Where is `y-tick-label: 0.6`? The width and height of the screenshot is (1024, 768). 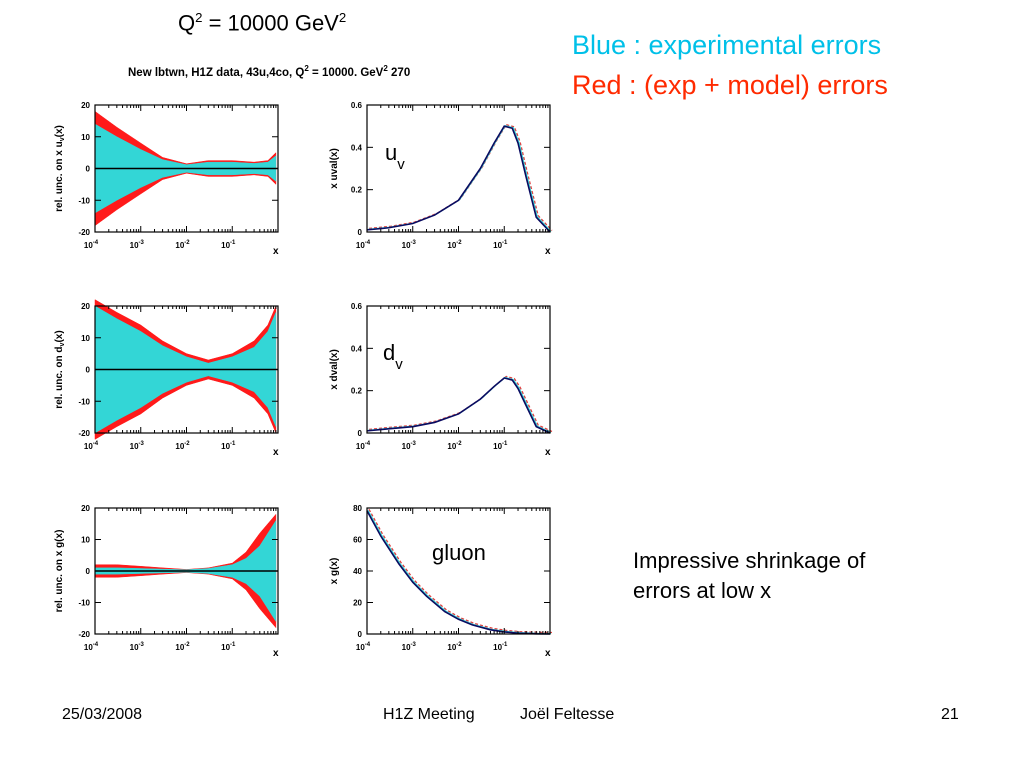 y-tick-label: 0.6 is located at coordinates (357, 306).